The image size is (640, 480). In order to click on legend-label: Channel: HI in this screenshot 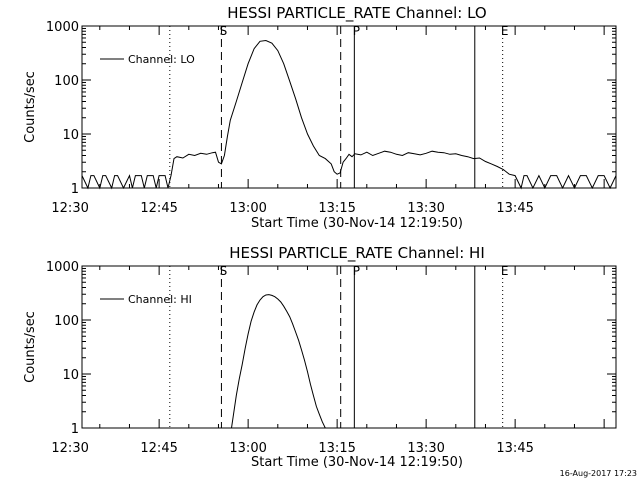, I will do `click(160, 299)`.